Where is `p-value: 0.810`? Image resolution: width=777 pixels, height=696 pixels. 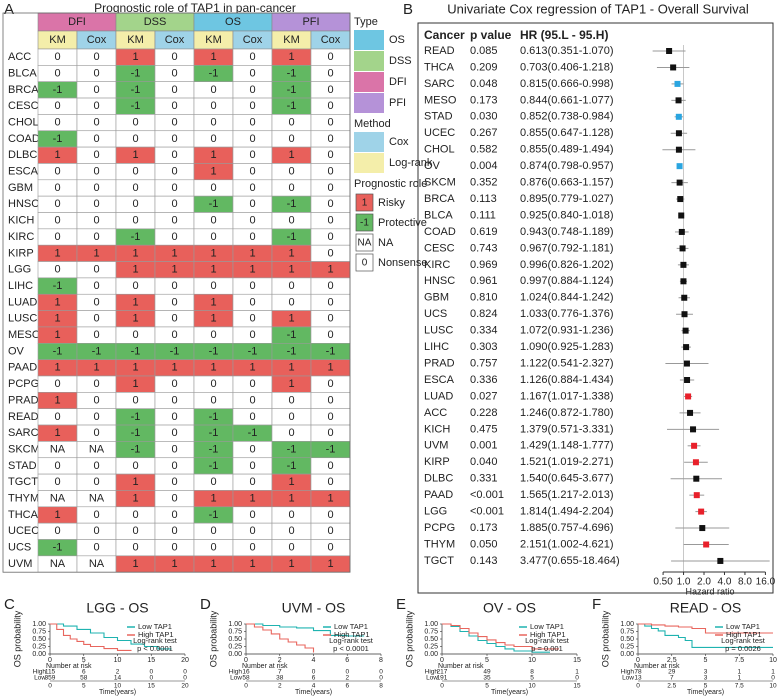
p-value: 0.810 is located at coordinates (484, 298).